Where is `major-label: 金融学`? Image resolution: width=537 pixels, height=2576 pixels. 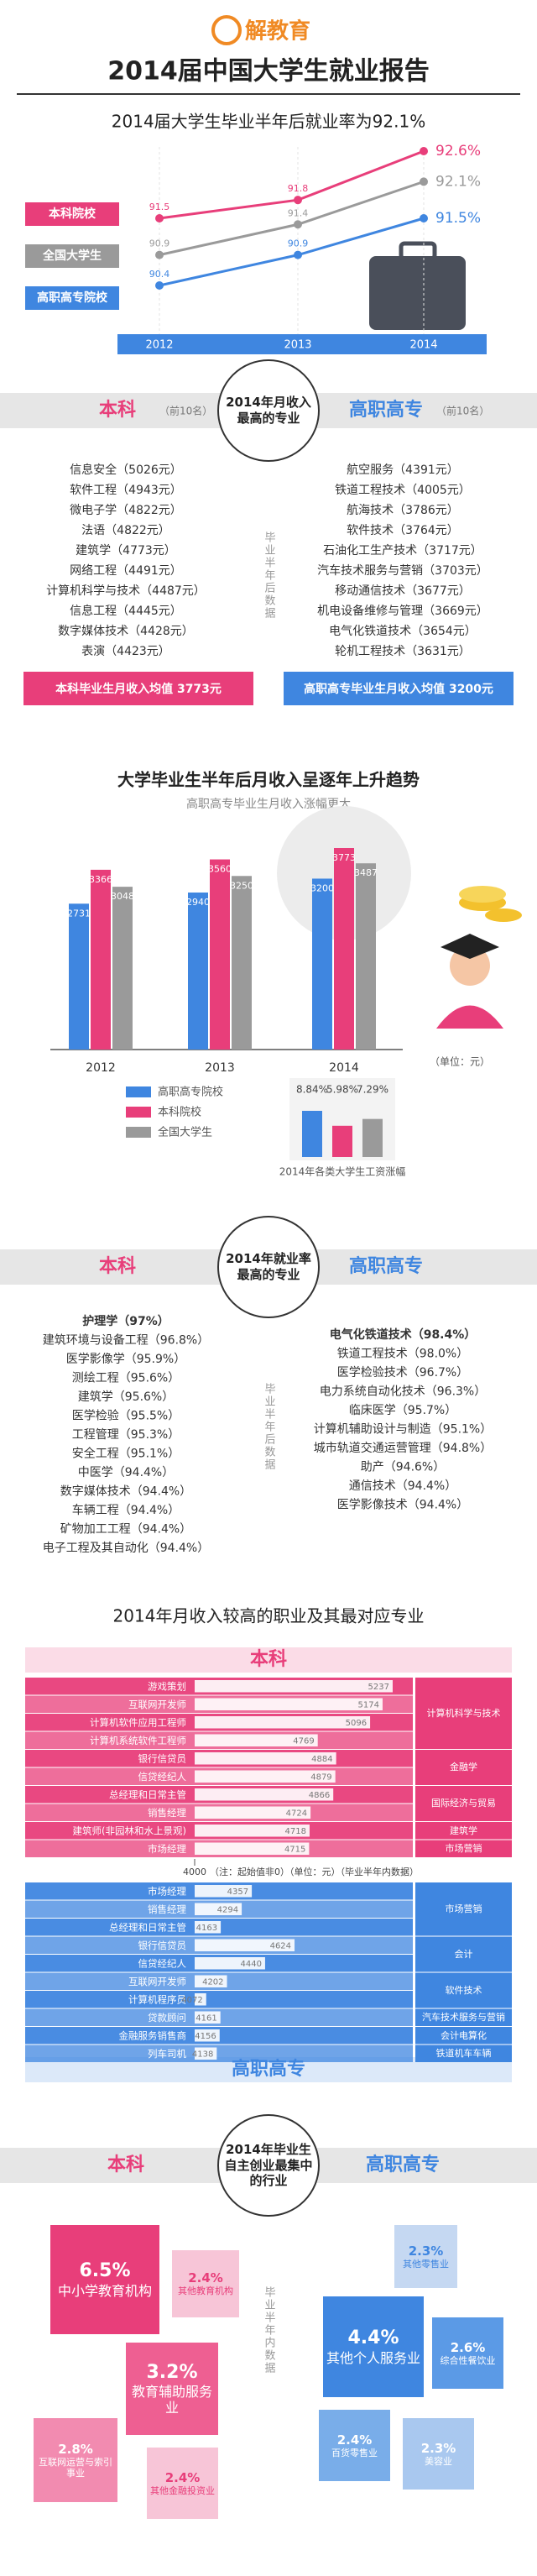
major-label: 金融学 is located at coordinates (464, 1767).